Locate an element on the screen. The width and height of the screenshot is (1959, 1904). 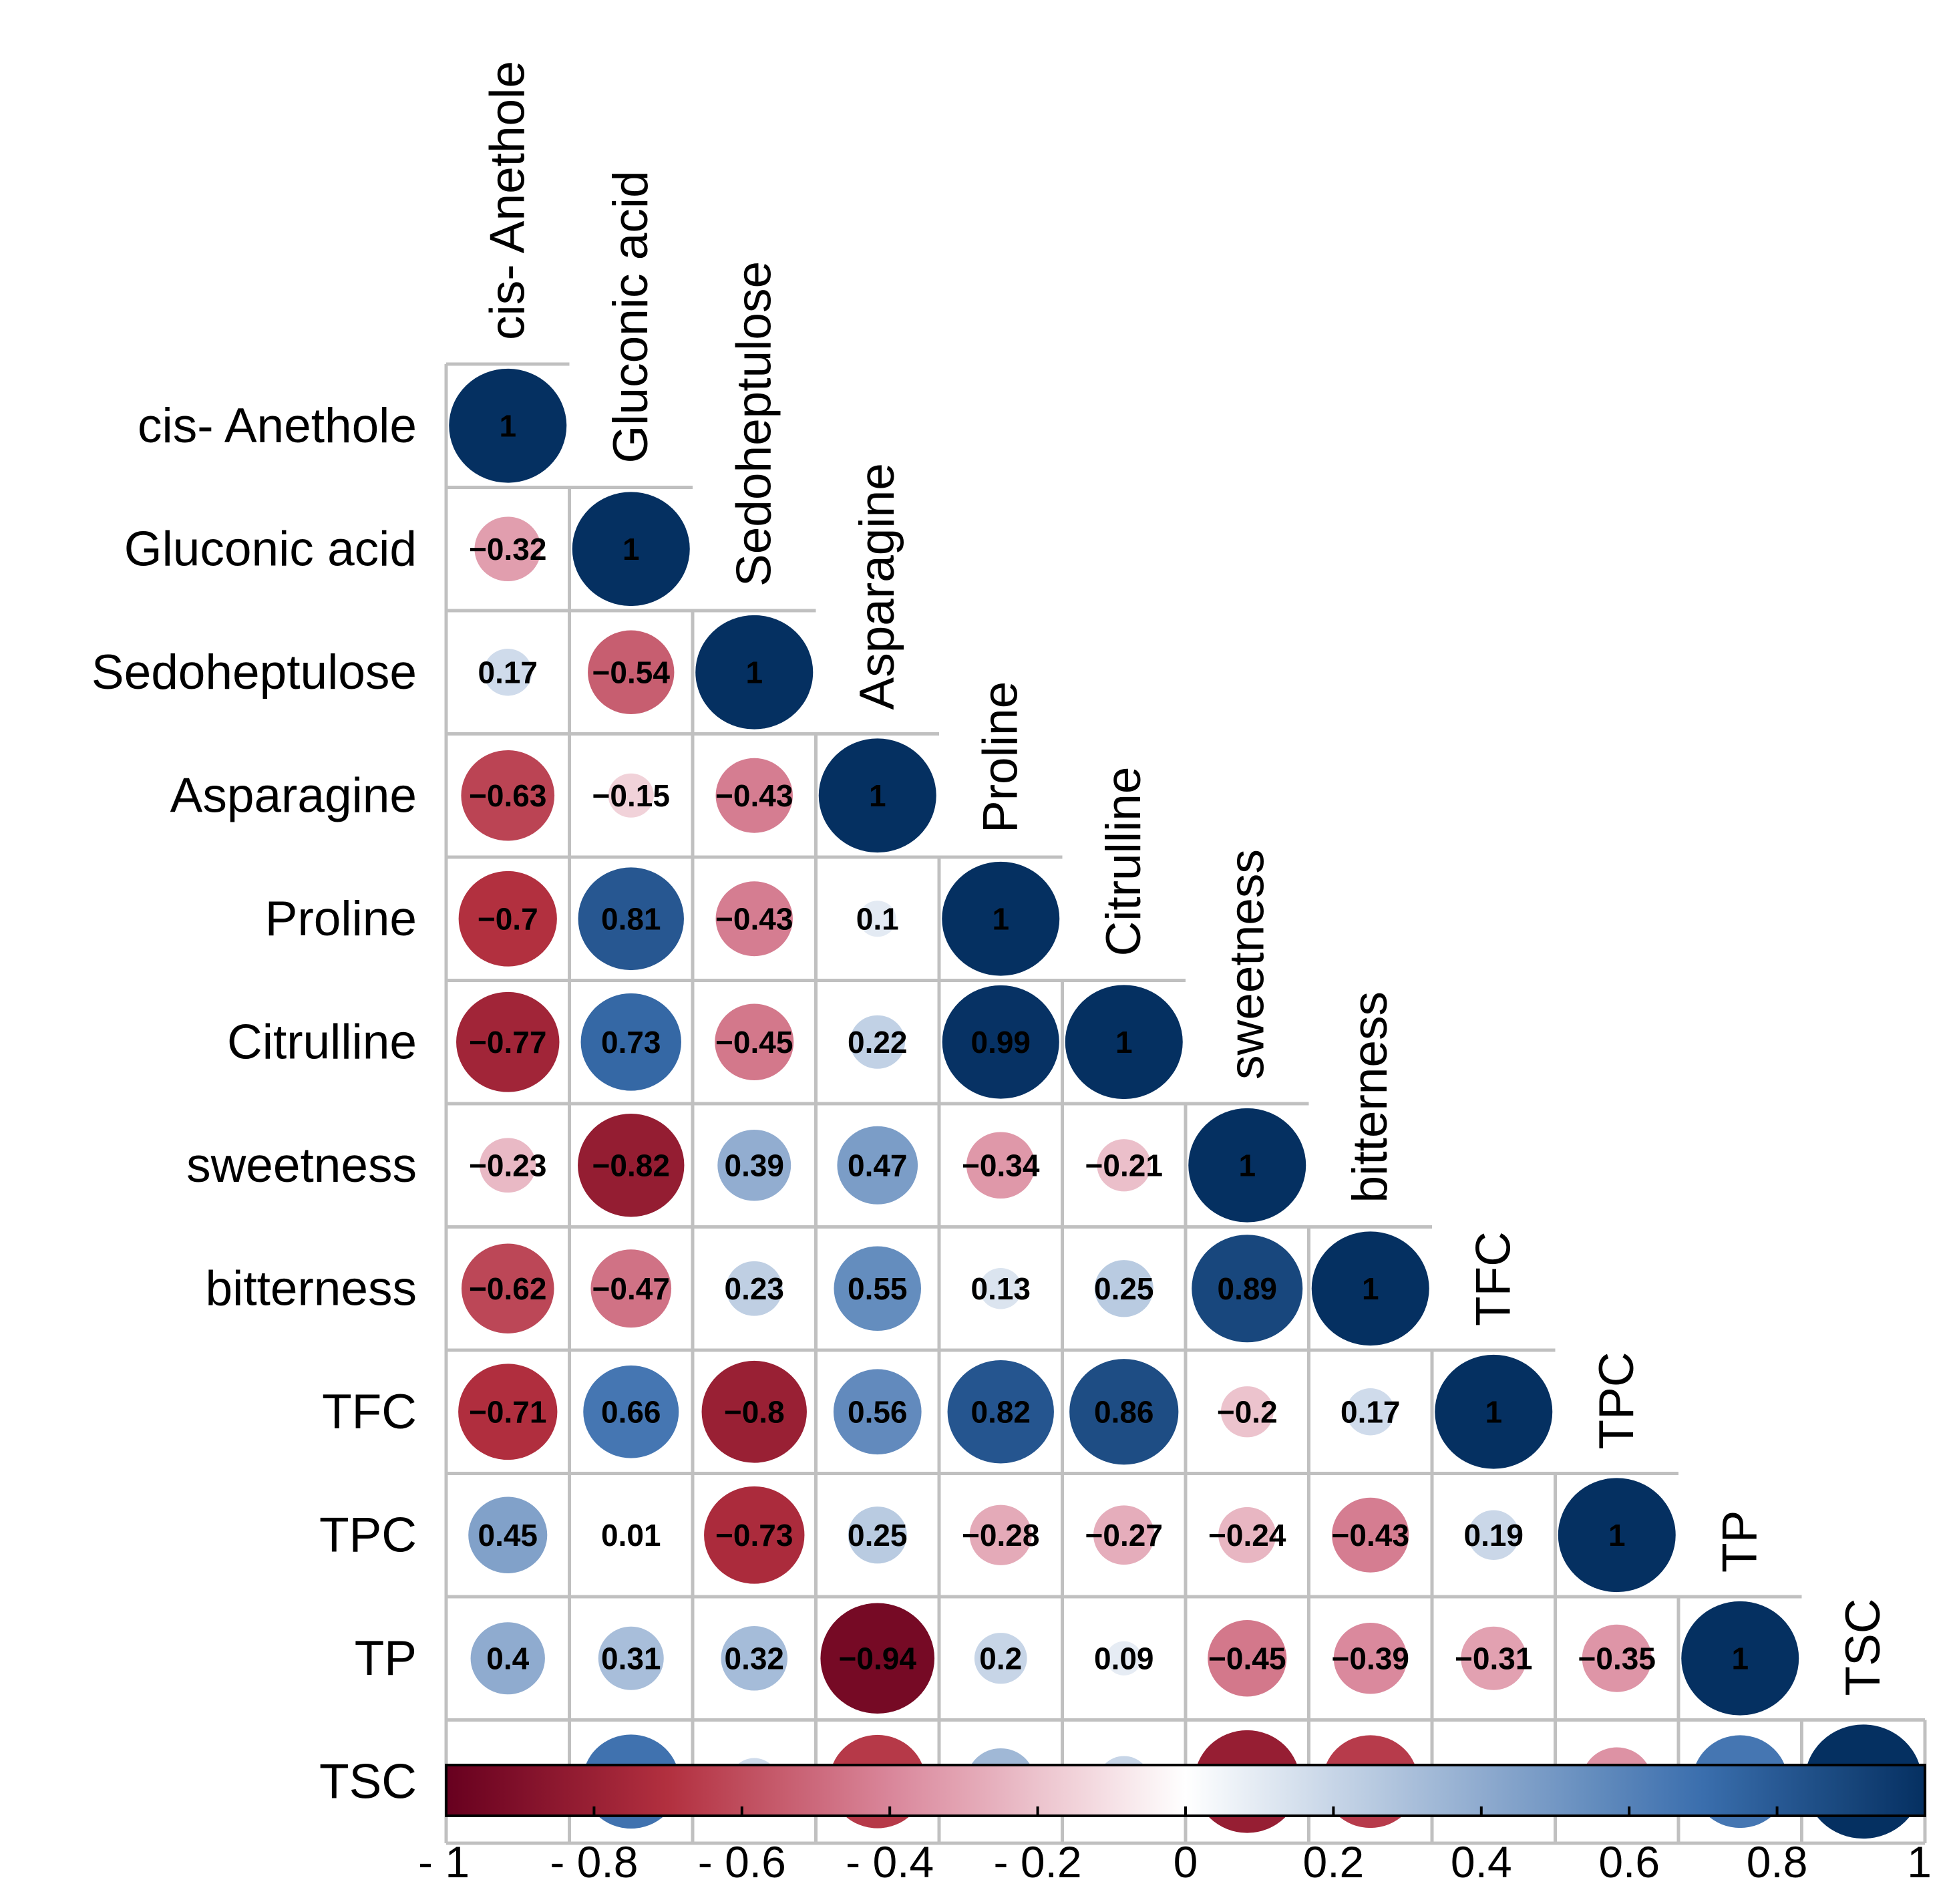
corr-value: −0.63 is located at coordinates (507, 795).